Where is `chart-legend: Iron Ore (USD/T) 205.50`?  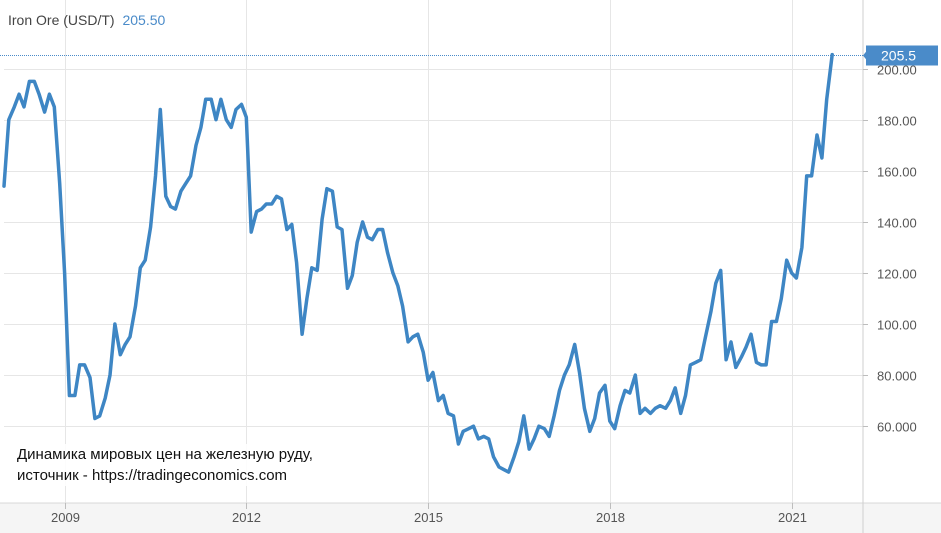
chart-legend: Iron Ore (USD/T) 205.50 is located at coordinates (86, 20).